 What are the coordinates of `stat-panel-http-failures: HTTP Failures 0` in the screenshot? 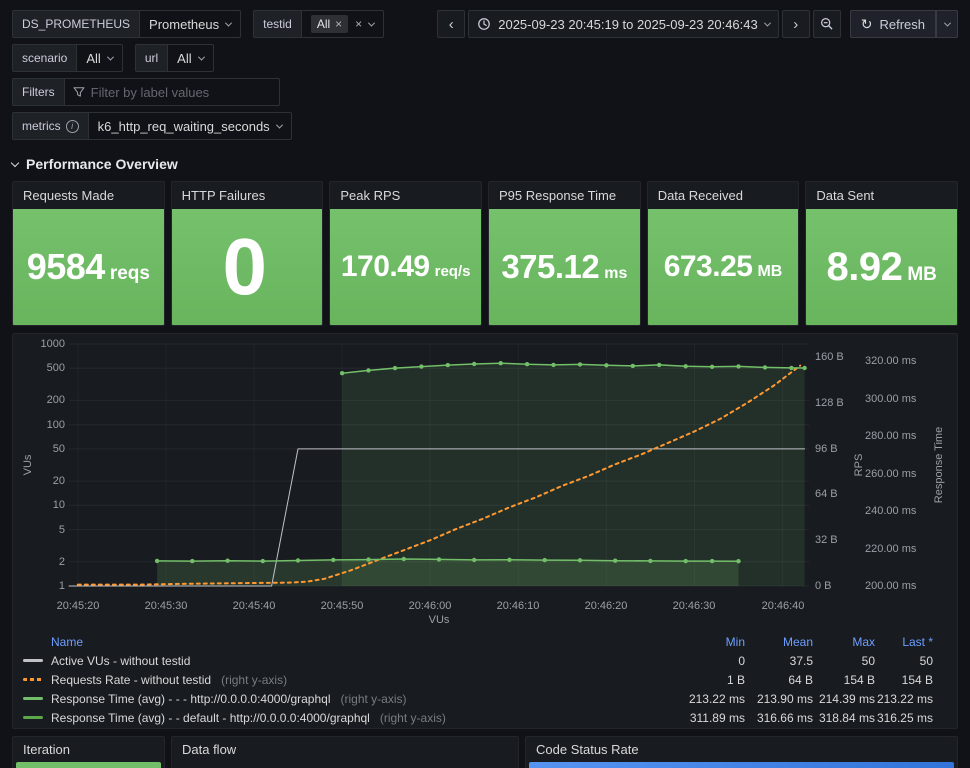 It's located at (247, 253).